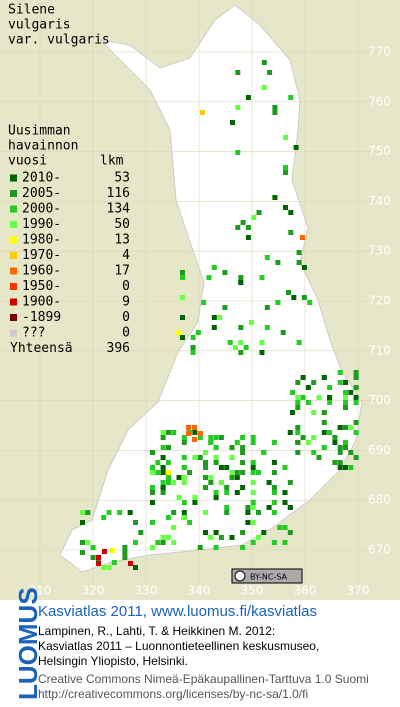 The image size is (400, 707). I want to click on legend-label: 2000-, so click(41, 209).